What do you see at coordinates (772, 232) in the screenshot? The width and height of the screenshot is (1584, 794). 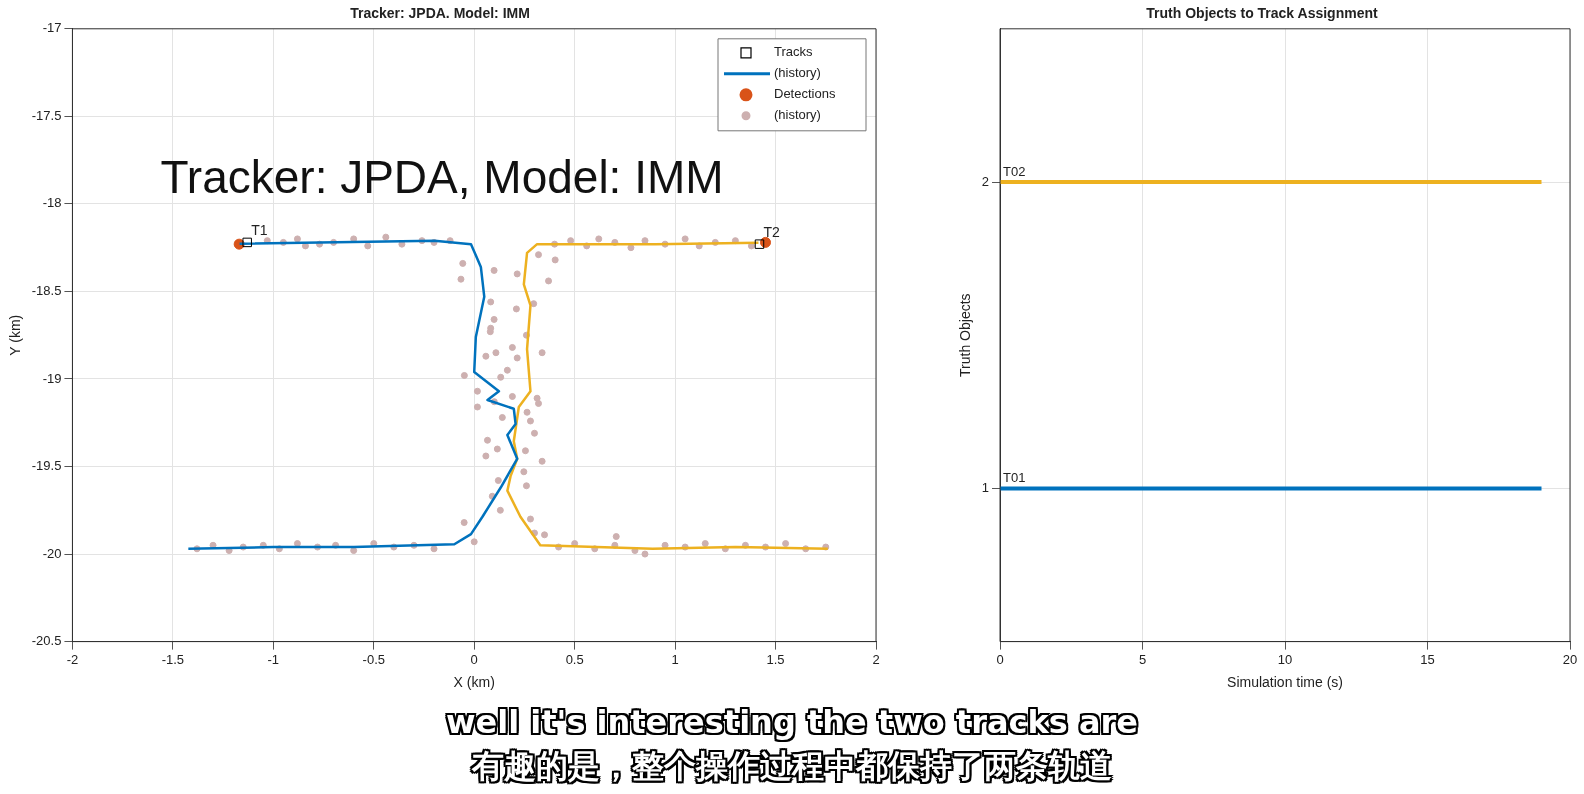 I see `annotation: T2` at bounding box center [772, 232].